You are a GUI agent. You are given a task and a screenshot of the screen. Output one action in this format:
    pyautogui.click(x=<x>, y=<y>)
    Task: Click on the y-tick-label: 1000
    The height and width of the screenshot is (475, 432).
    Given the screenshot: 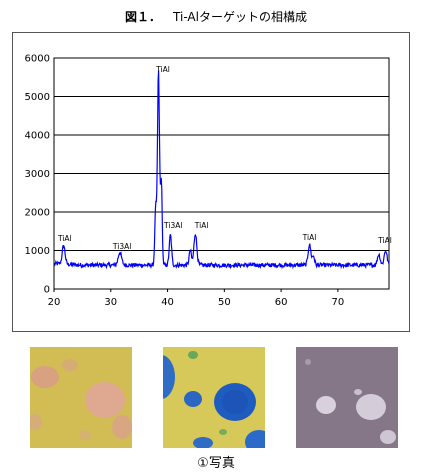 What is the action you would take?
    pyautogui.click(x=37, y=251)
    